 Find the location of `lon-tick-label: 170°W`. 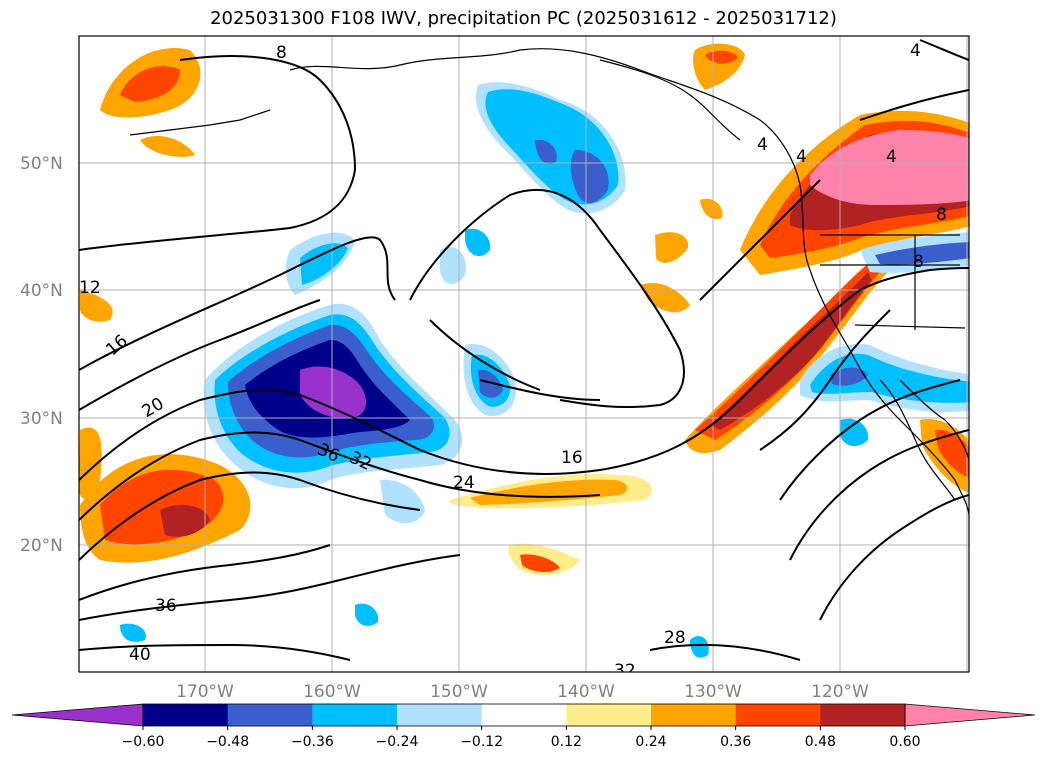

lon-tick-label: 170°W is located at coordinates (205, 692).